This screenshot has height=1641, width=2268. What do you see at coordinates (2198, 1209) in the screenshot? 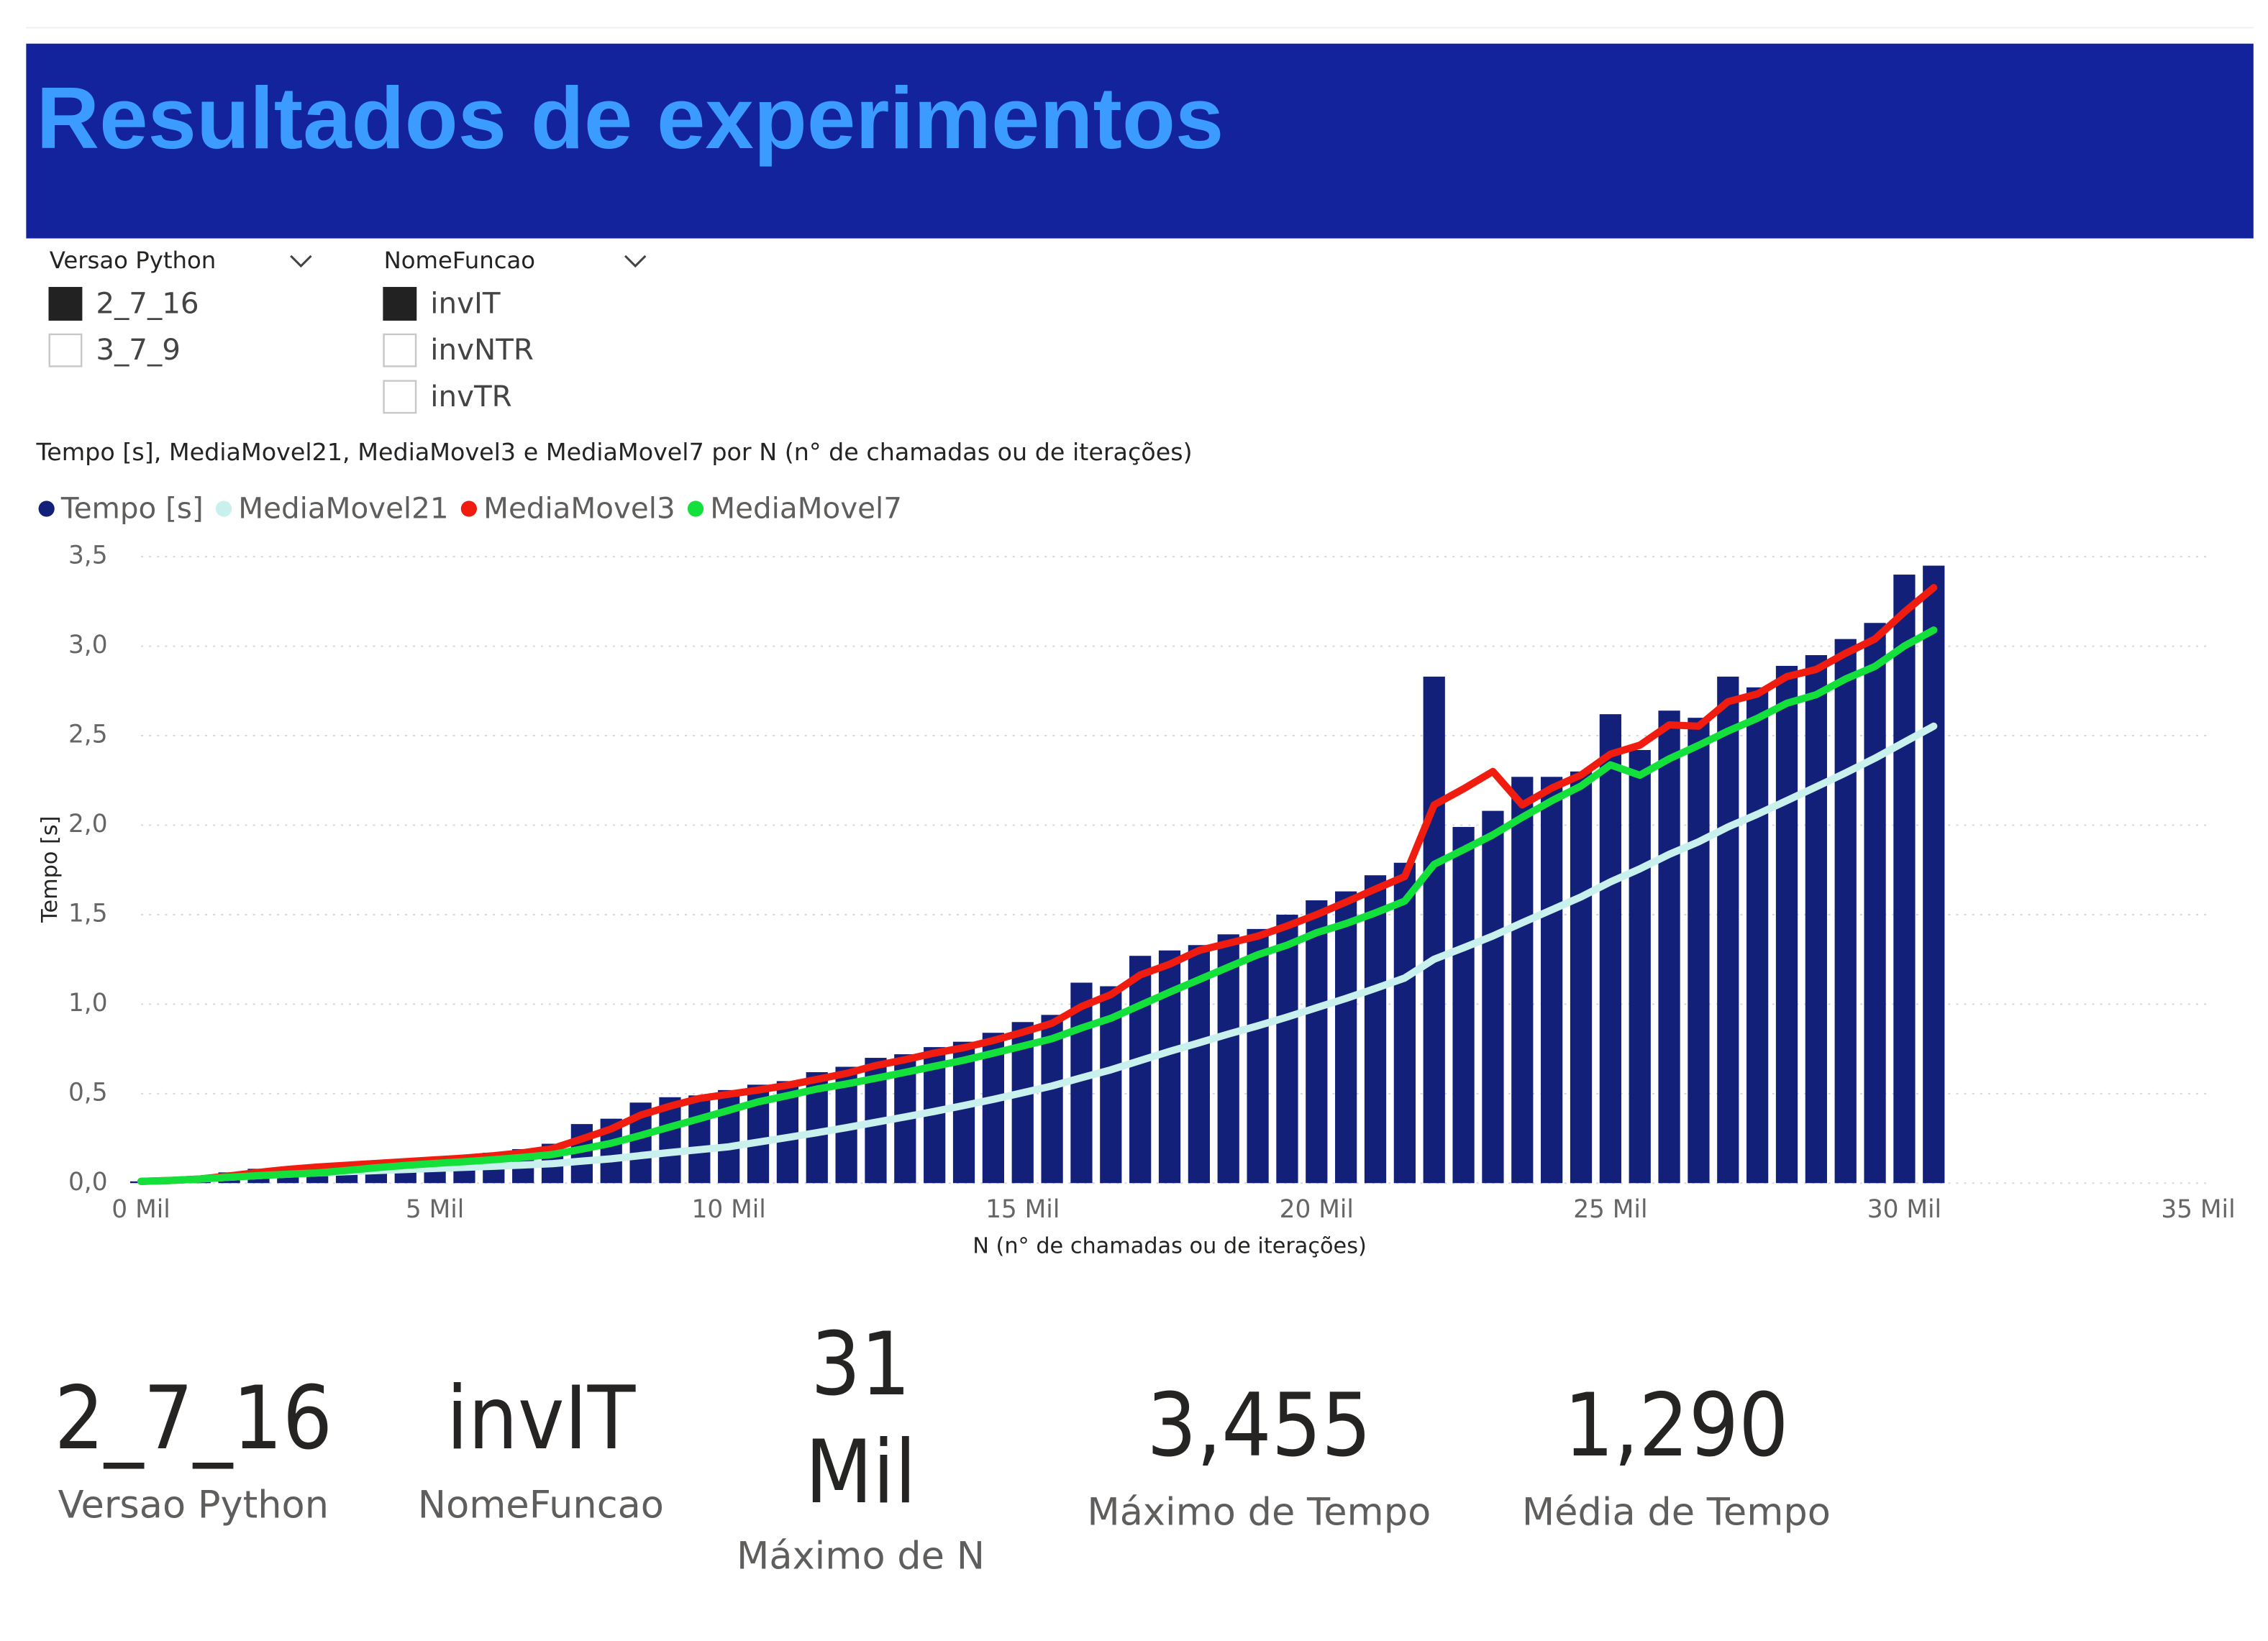
I see `x-tick-label: 35 Mil` at bounding box center [2198, 1209].